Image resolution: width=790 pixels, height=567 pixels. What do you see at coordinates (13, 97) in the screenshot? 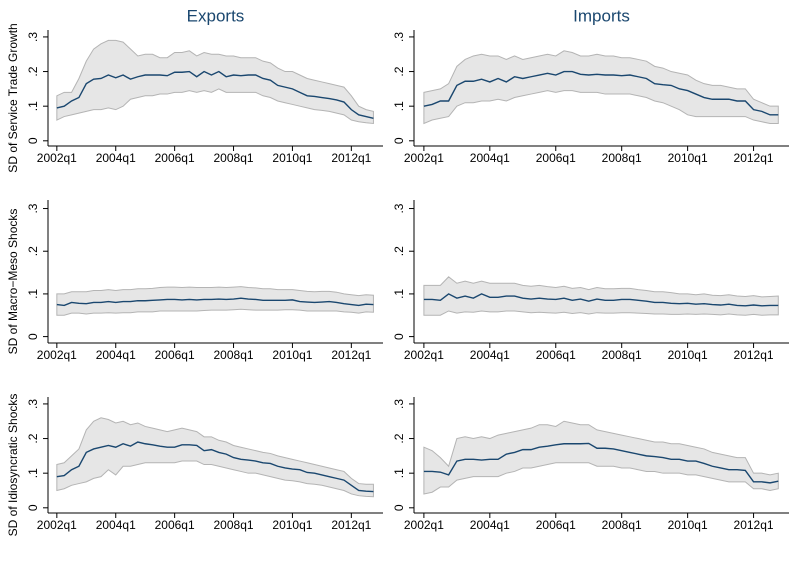
I see `y-axis-title: SD of Service Trade Growth` at bounding box center [13, 97].